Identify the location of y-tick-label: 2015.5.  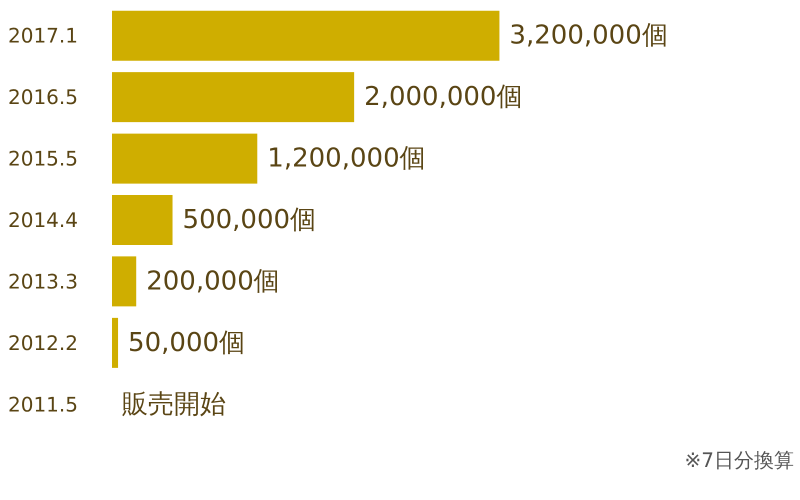
(43, 158).